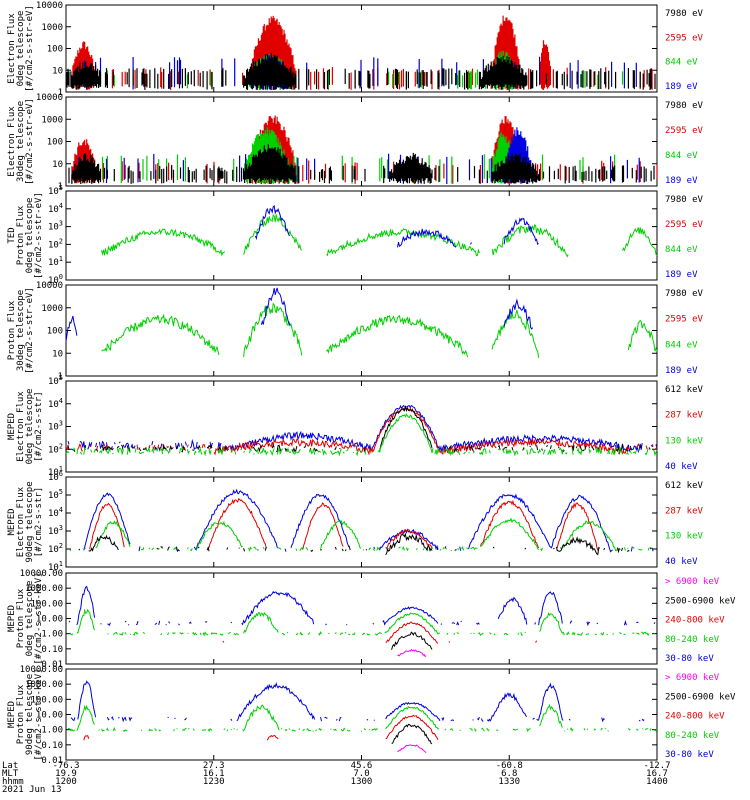 This screenshot has height=800, width=750. What do you see at coordinates (695, 717) in the screenshot?
I see `legend-entry: 240-800 keV` at bounding box center [695, 717].